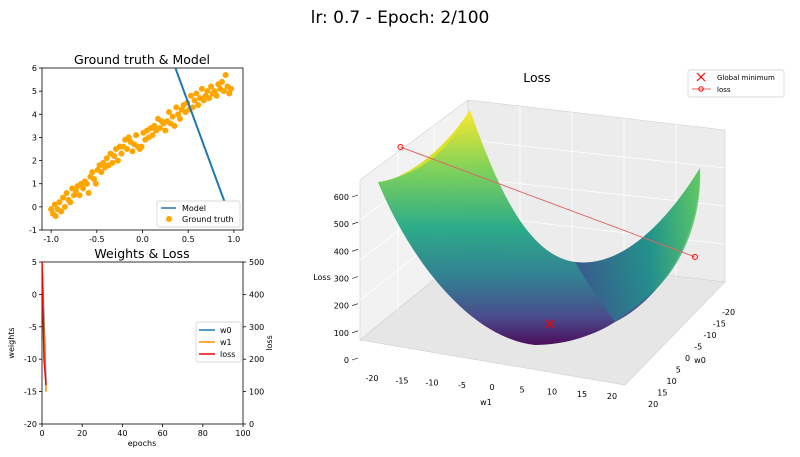  Describe the element at coordinates (728, 312) in the screenshot. I see `loss3d-w0-tick-label: -20` at that location.